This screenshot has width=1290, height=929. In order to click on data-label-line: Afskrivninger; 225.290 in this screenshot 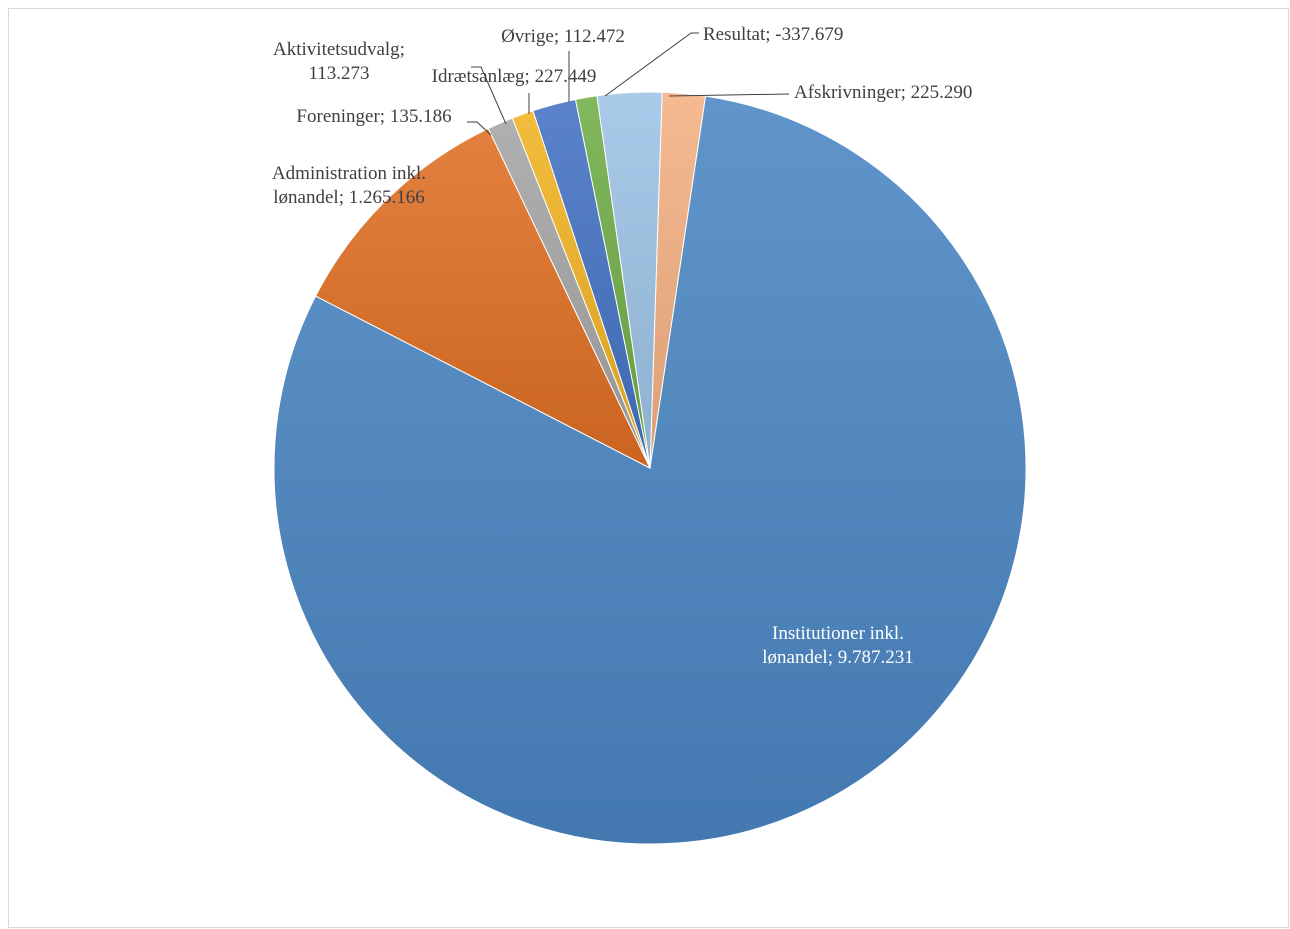, I will do `click(883, 92)`.